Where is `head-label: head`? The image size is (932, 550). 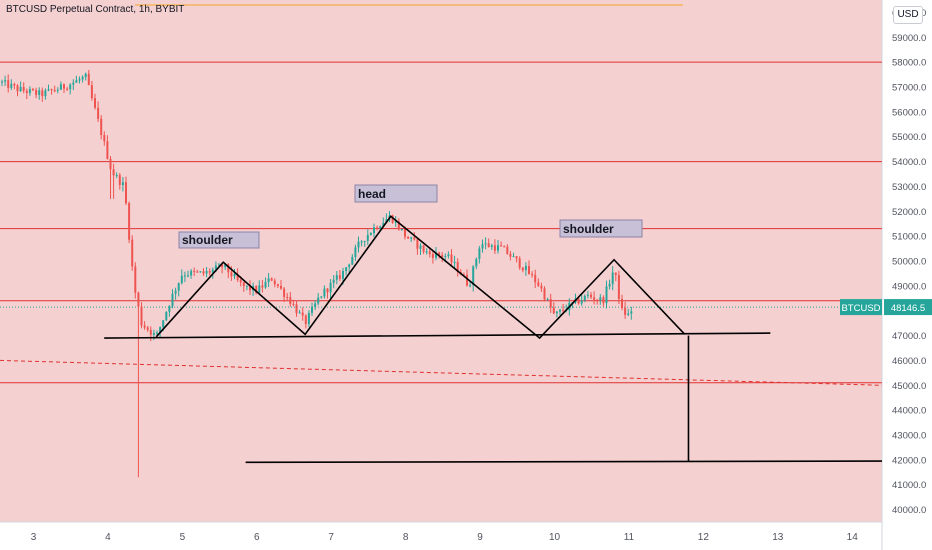 head-label: head is located at coordinates (396, 193).